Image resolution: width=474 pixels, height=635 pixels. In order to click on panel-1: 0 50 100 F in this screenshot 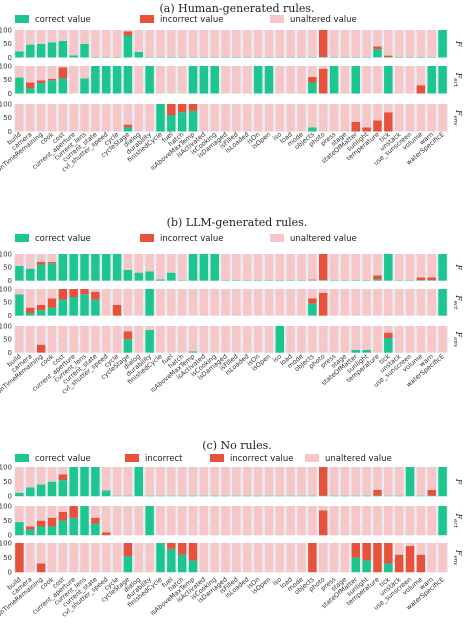, I will do `click(231, 44)`.